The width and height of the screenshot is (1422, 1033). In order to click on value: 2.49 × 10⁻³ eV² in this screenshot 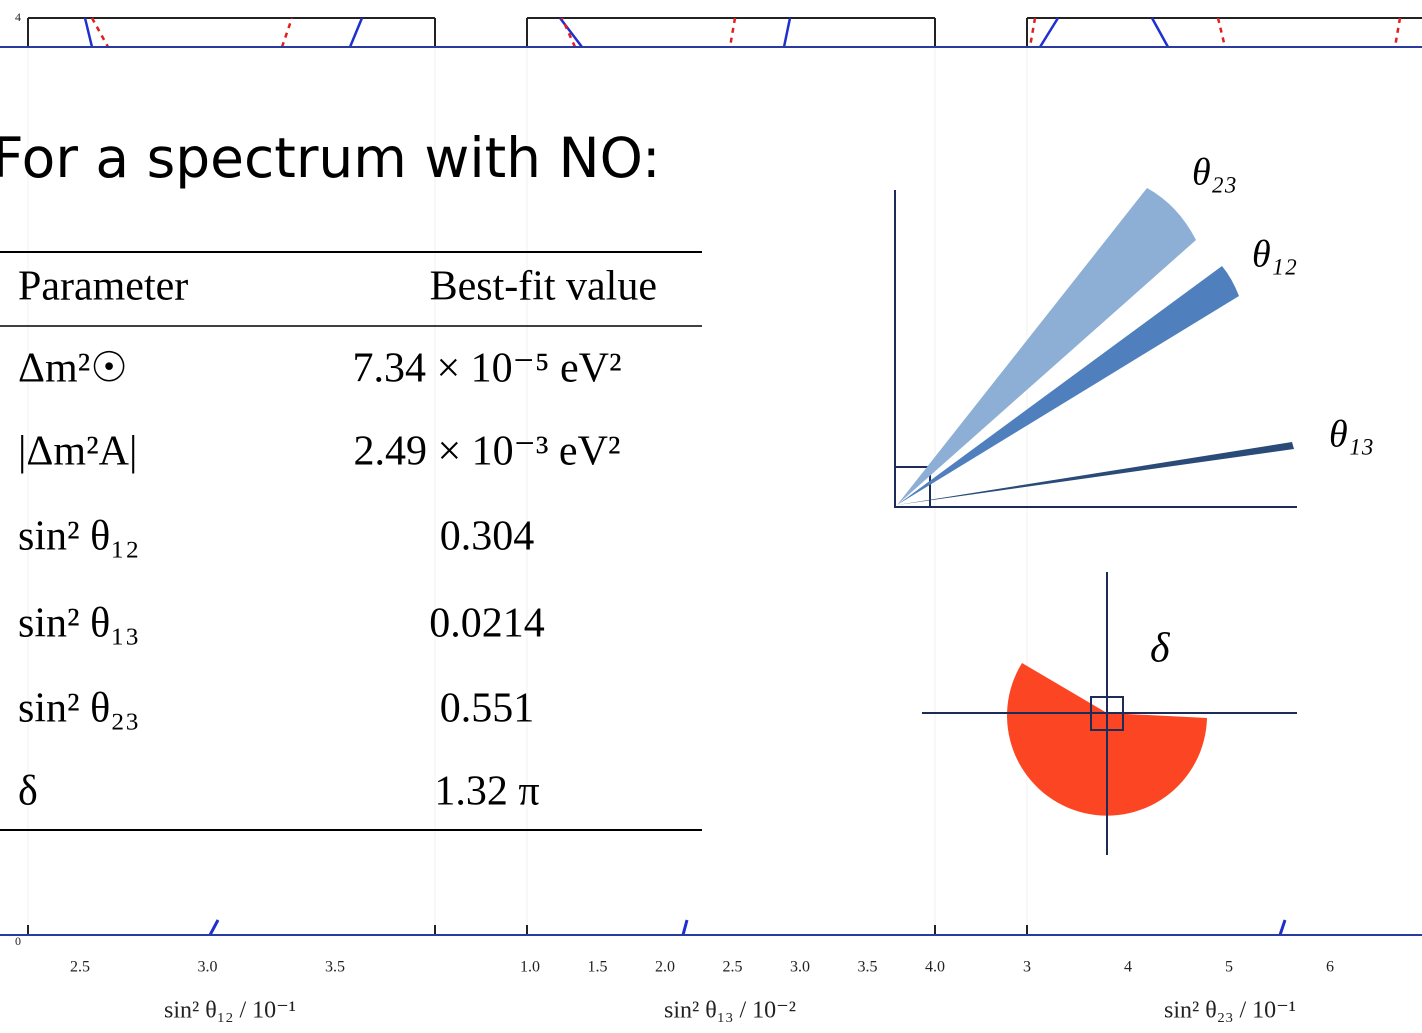, I will do `click(486, 452)`.